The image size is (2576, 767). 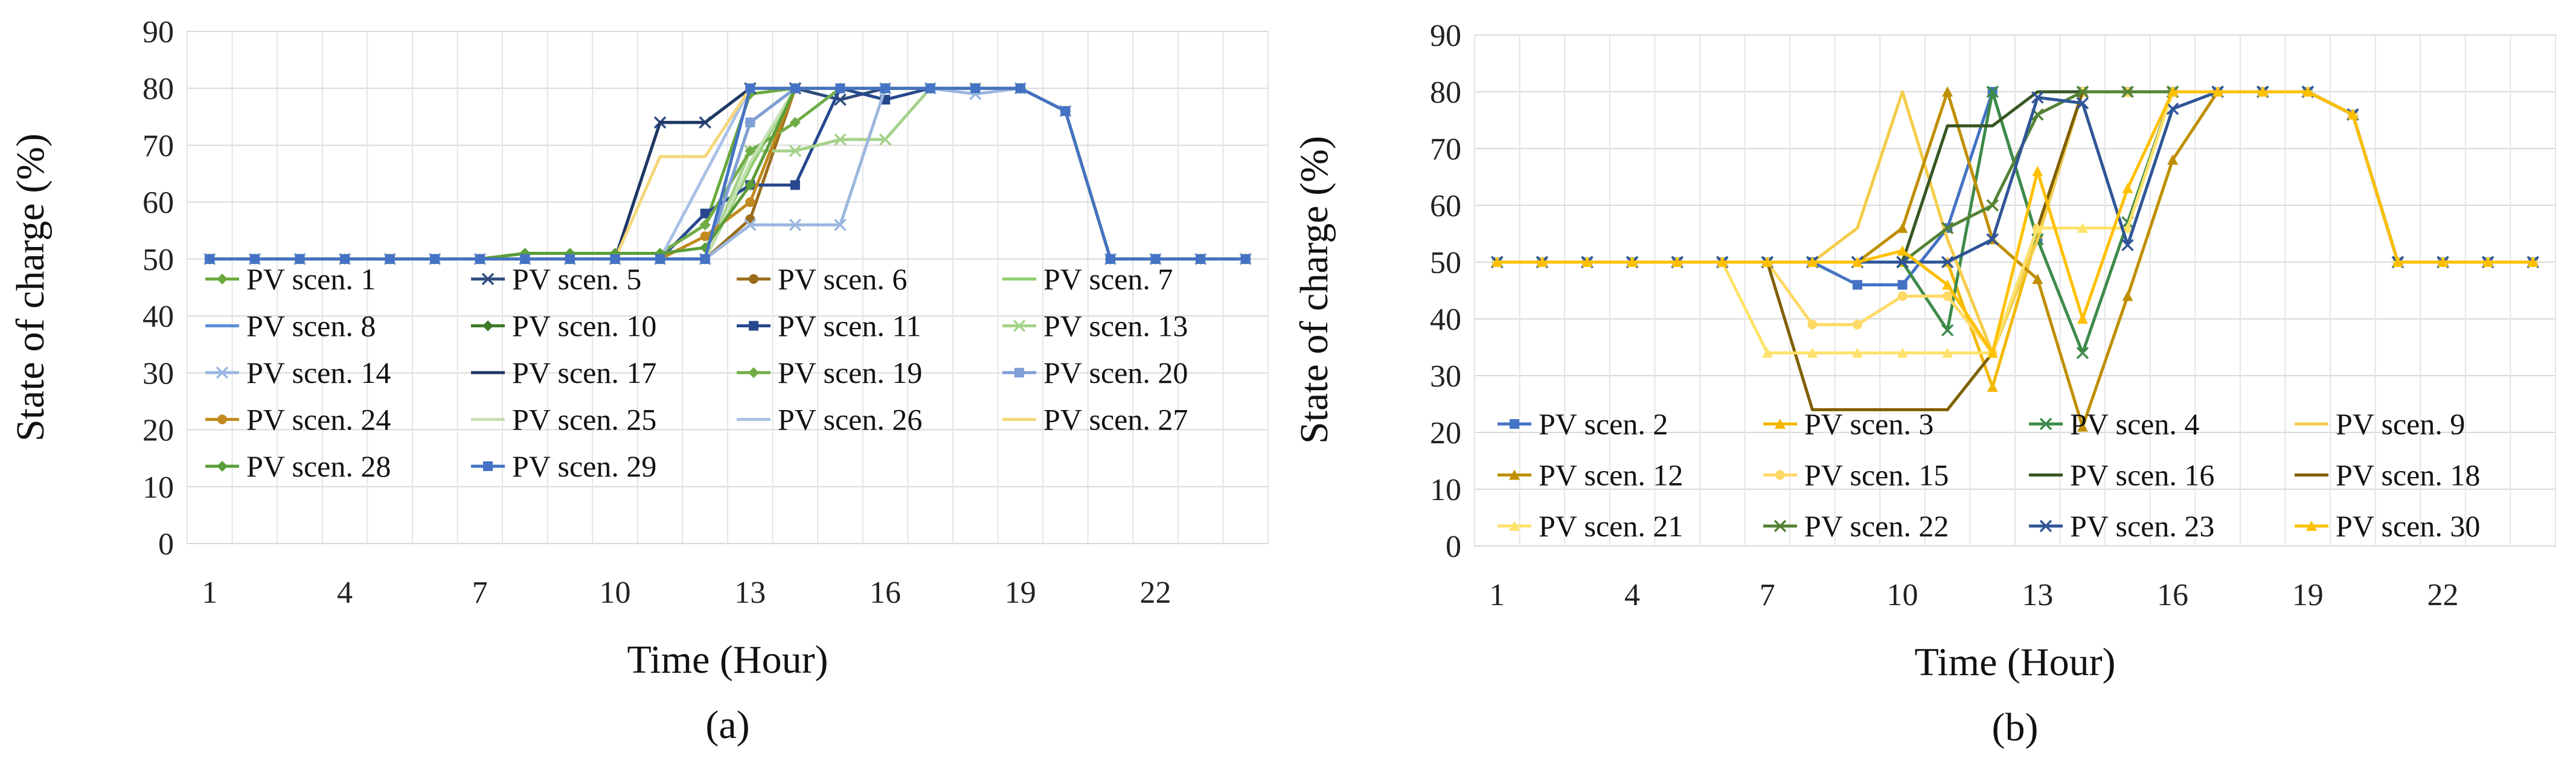 I want to click on legend-item: PV scen. 24, so click(x=298, y=420).